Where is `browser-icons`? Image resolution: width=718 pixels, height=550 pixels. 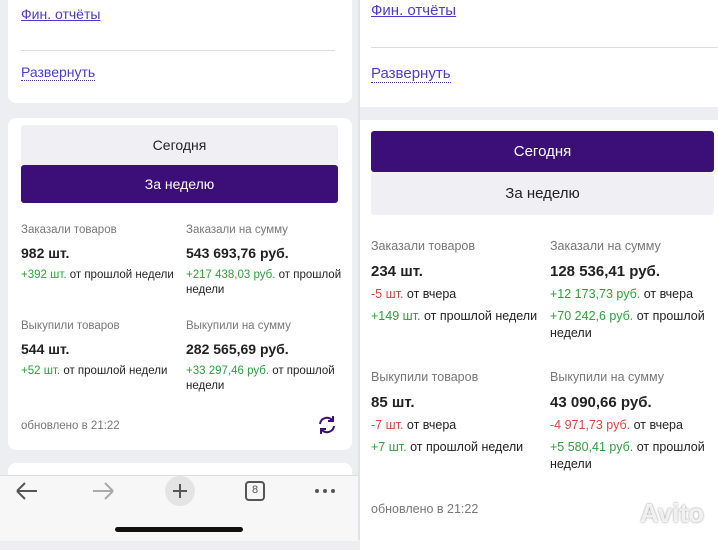 browser-icons is located at coordinates (175, 504).